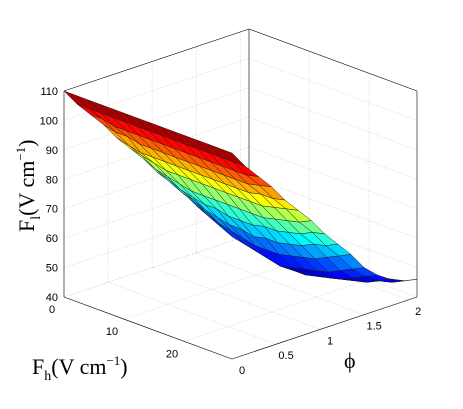  I want to click on z-tick-label: 50, so click(52, 269).